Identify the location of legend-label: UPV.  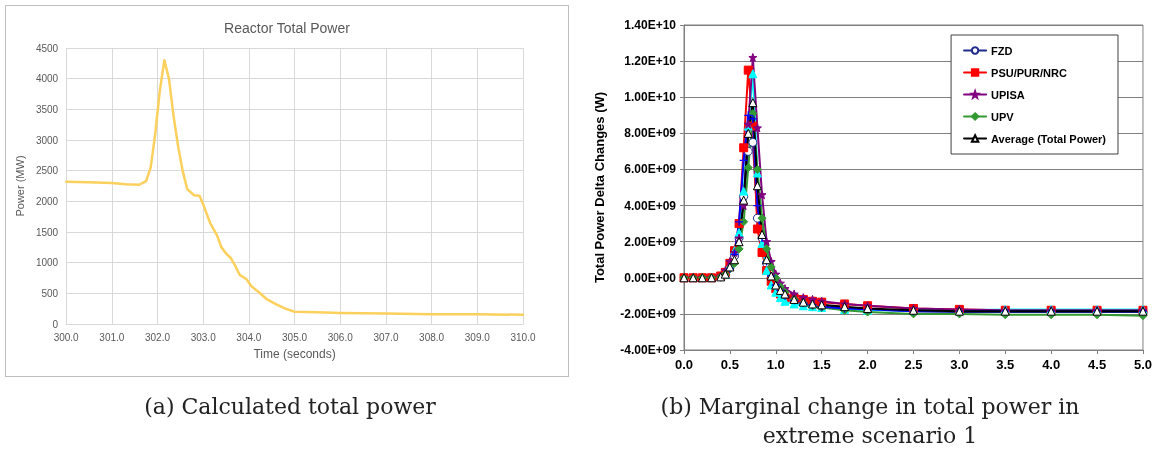
(1003, 116).